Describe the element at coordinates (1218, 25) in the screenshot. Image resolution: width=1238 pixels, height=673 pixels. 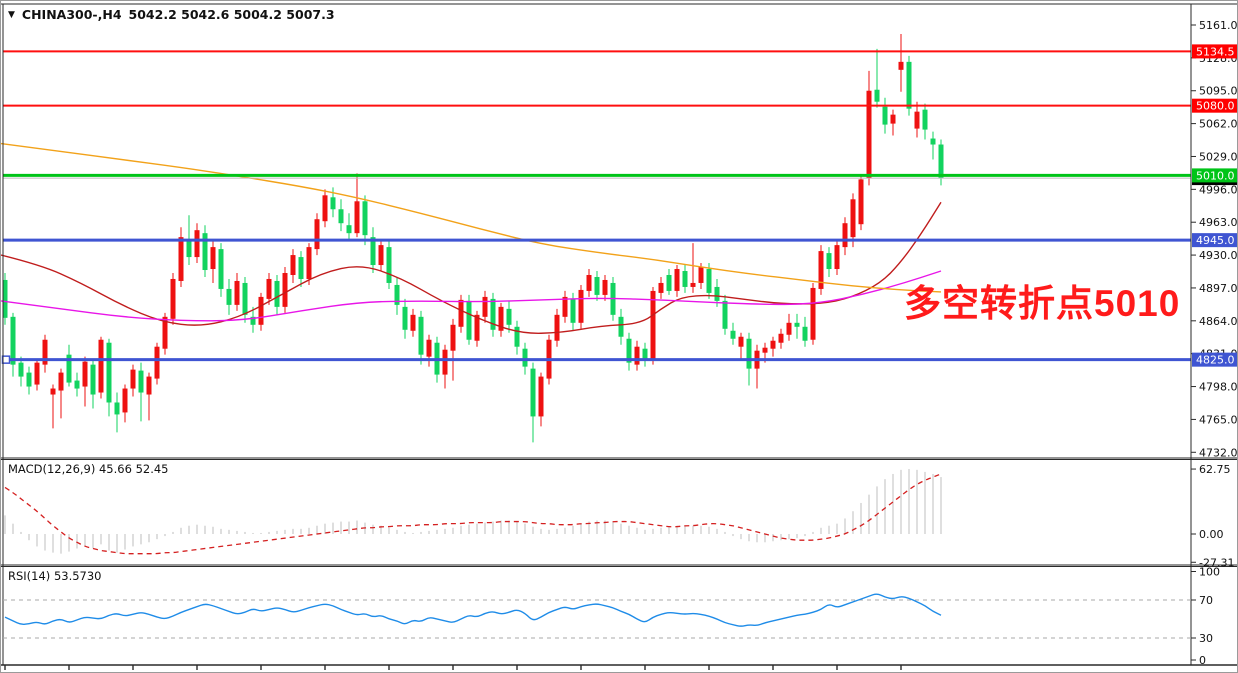
I see `price-tick-label: 5161.0` at that location.